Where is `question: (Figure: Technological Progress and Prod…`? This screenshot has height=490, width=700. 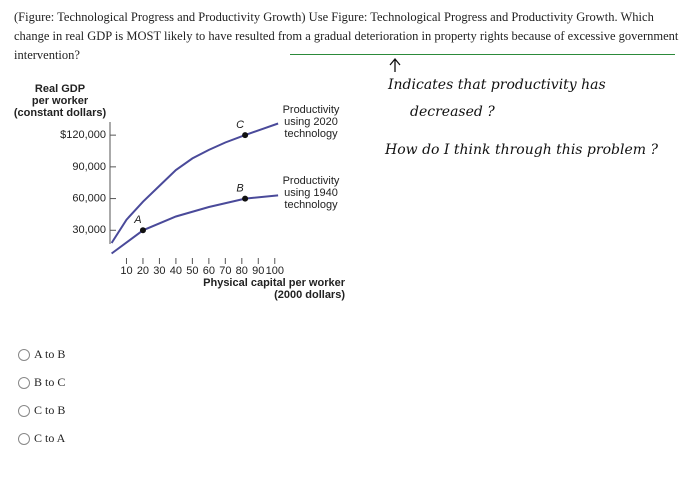
question: (Figure: Technological Progress and Prod… is located at coordinates (346, 36).